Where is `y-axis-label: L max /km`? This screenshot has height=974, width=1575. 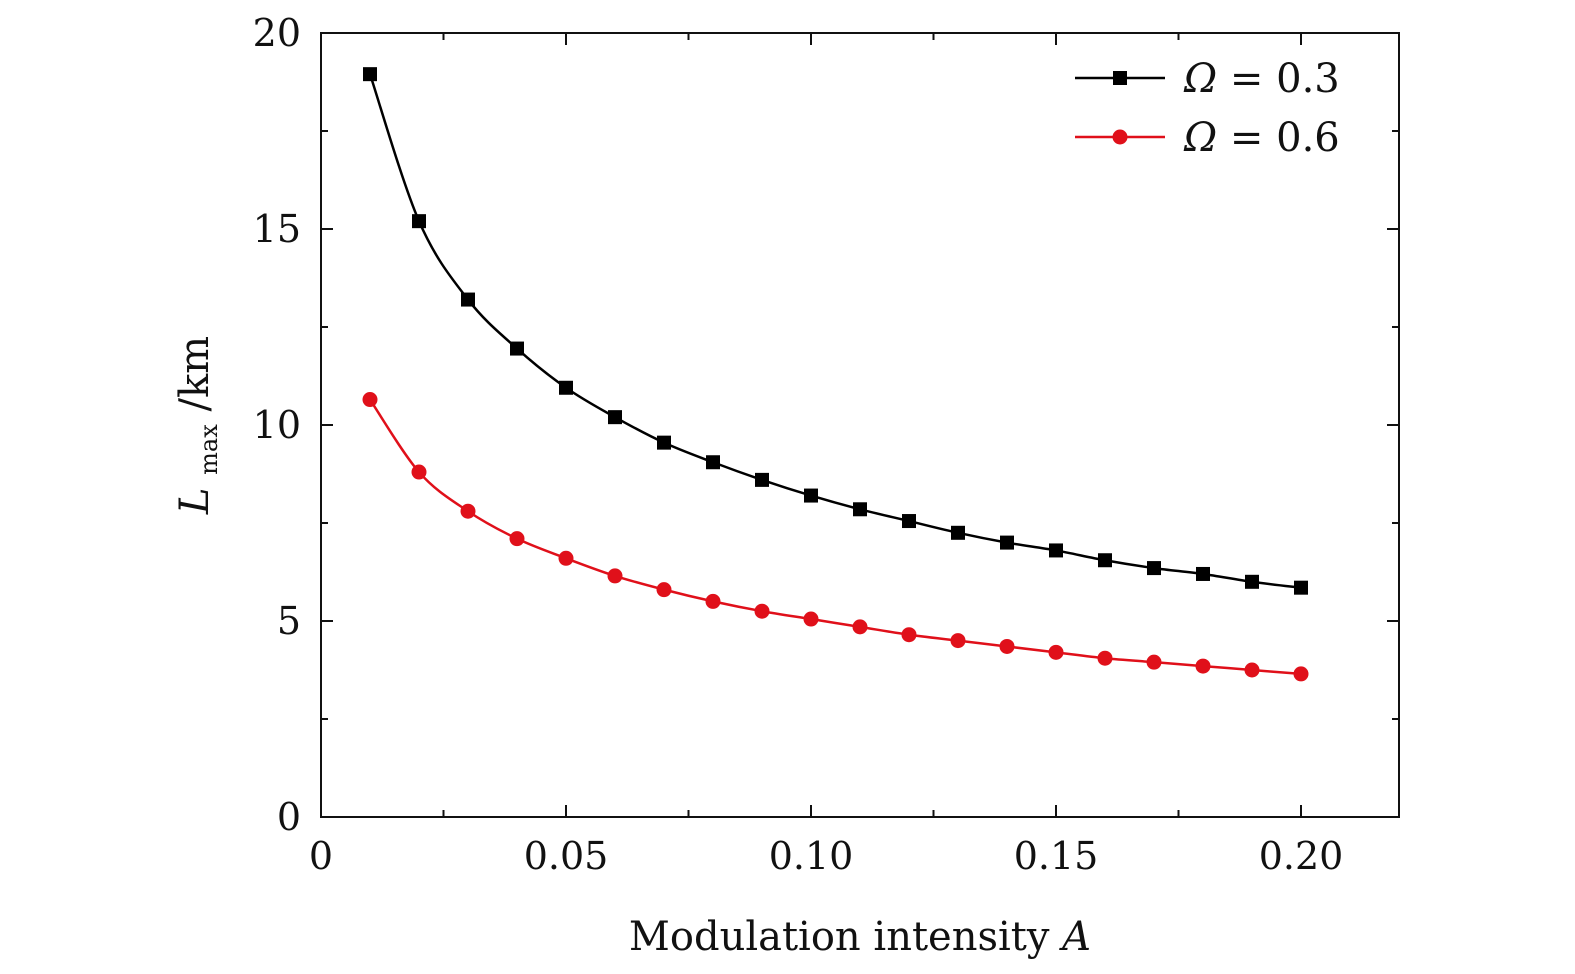 y-axis-label: L max /km is located at coordinates (199, 425).